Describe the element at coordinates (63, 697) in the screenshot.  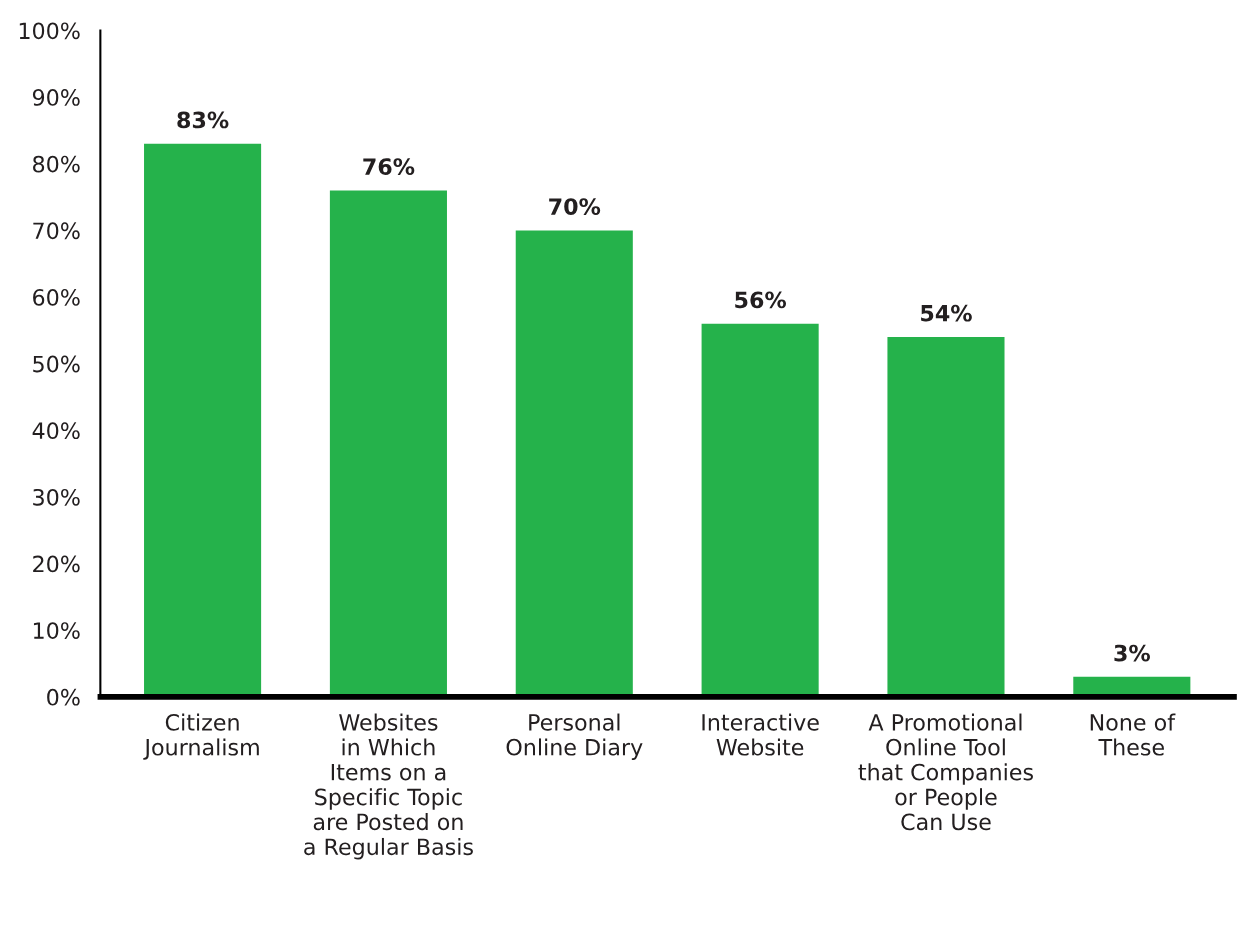
I see `y-tick-label: 0%` at that location.